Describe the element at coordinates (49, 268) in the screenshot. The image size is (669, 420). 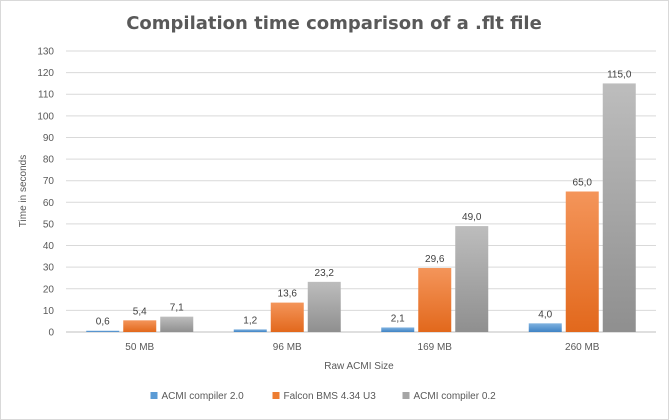
I see `y-tick-label: 30` at that location.